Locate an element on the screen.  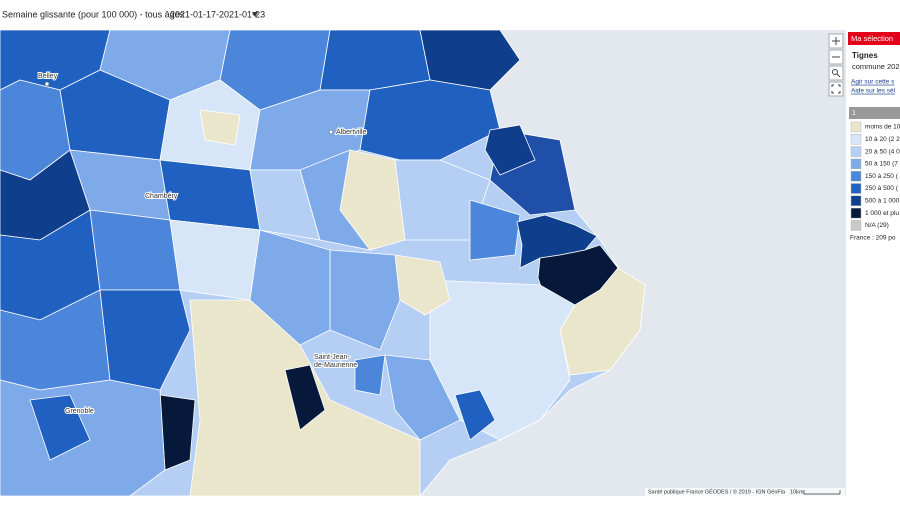
place-label: Belley is located at coordinates (48, 76).